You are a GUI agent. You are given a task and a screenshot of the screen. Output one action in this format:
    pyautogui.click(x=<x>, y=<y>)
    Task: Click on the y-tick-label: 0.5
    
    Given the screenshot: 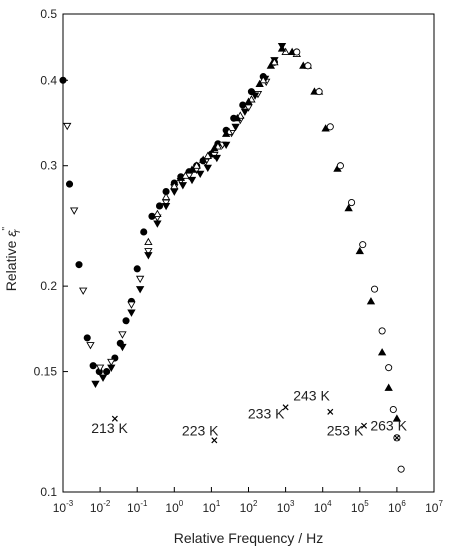 What is the action you would take?
    pyautogui.click(x=48, y=14)
    